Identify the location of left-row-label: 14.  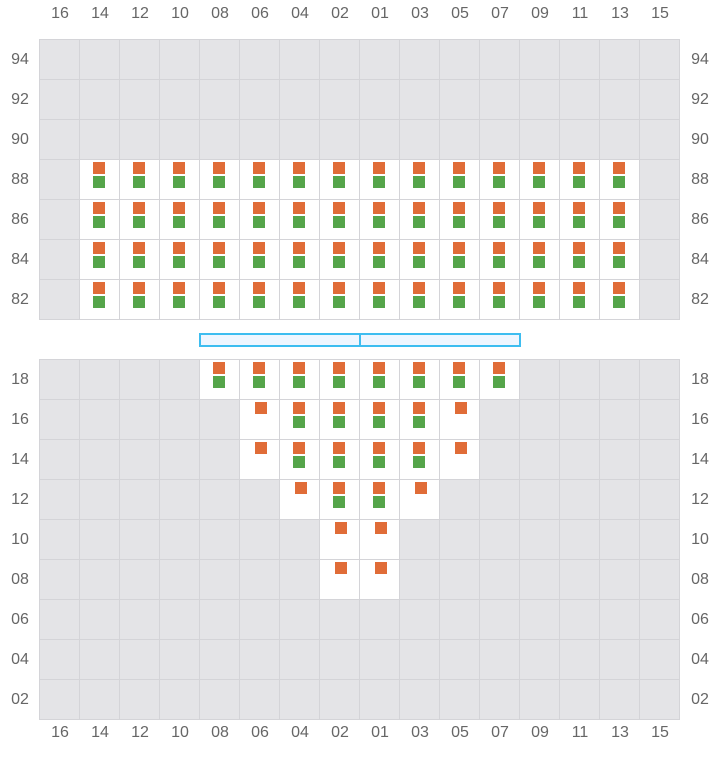
(20, 459).